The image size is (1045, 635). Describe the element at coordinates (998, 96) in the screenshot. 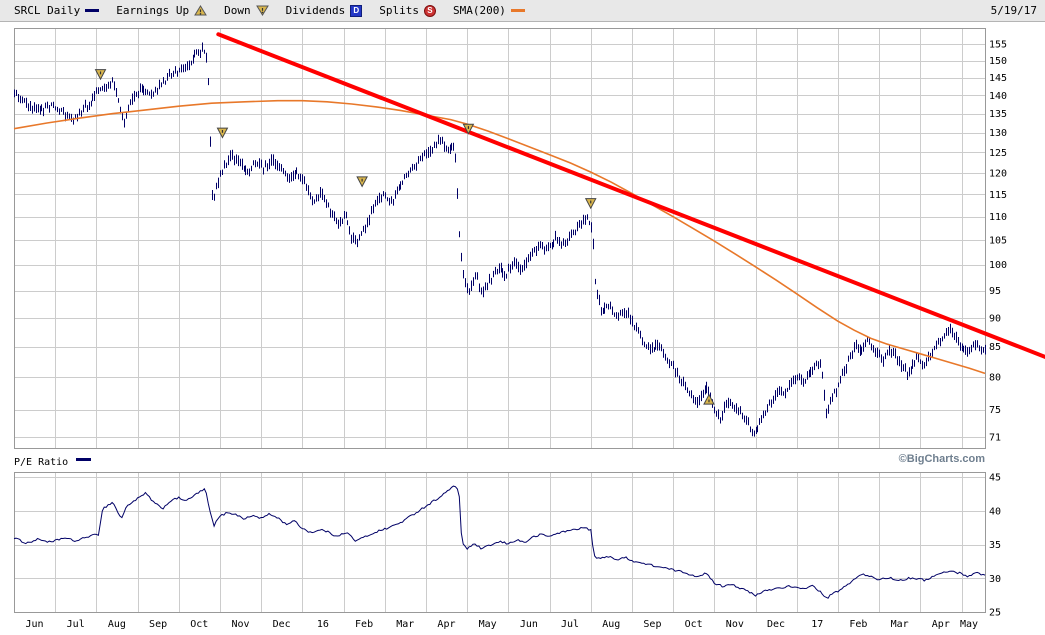

I see `price-axis-tick-label: 140` at that location.